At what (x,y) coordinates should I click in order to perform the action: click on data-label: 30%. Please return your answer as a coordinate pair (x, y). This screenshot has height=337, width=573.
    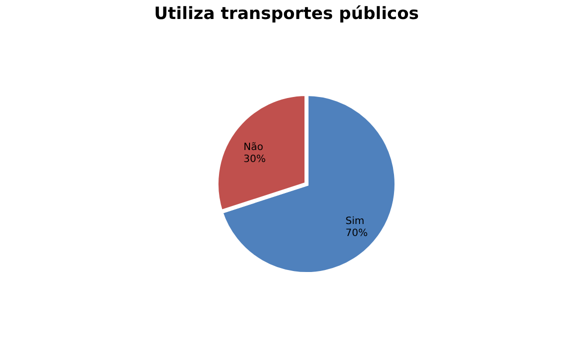
    Looking at the image, I should click on (255, 159).